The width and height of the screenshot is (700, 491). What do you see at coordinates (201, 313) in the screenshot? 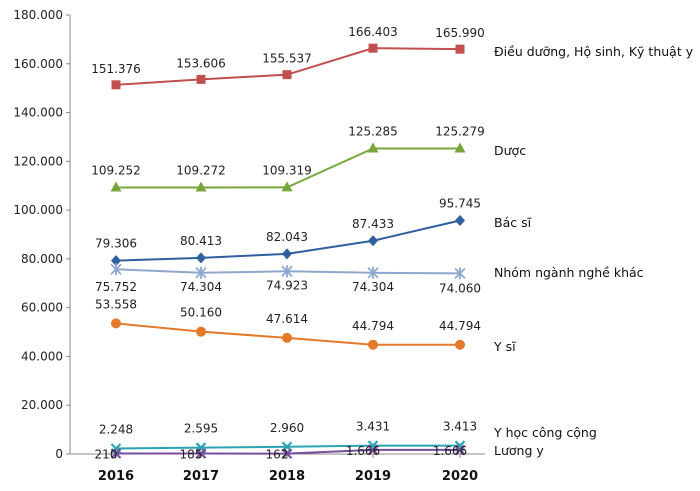
I see `data-label: 50.160` at bounding box center [201, 313].